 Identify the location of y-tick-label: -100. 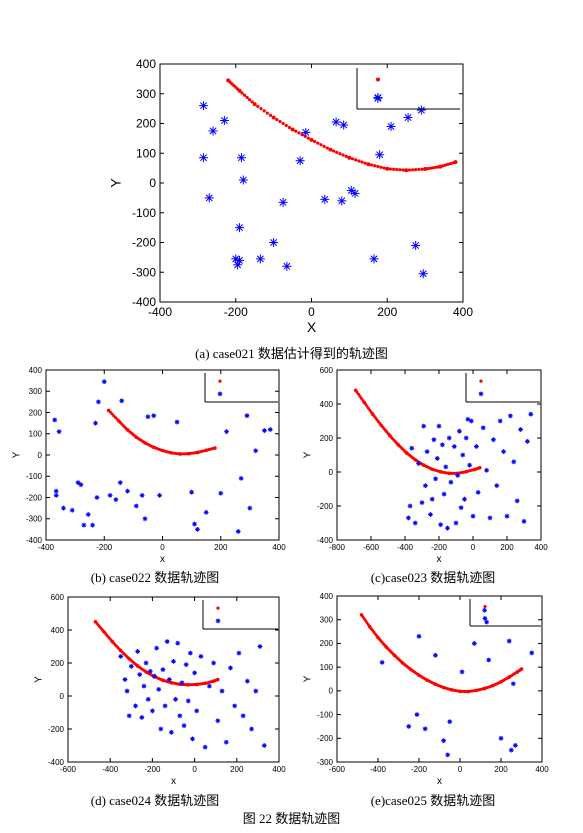
(144, 213).